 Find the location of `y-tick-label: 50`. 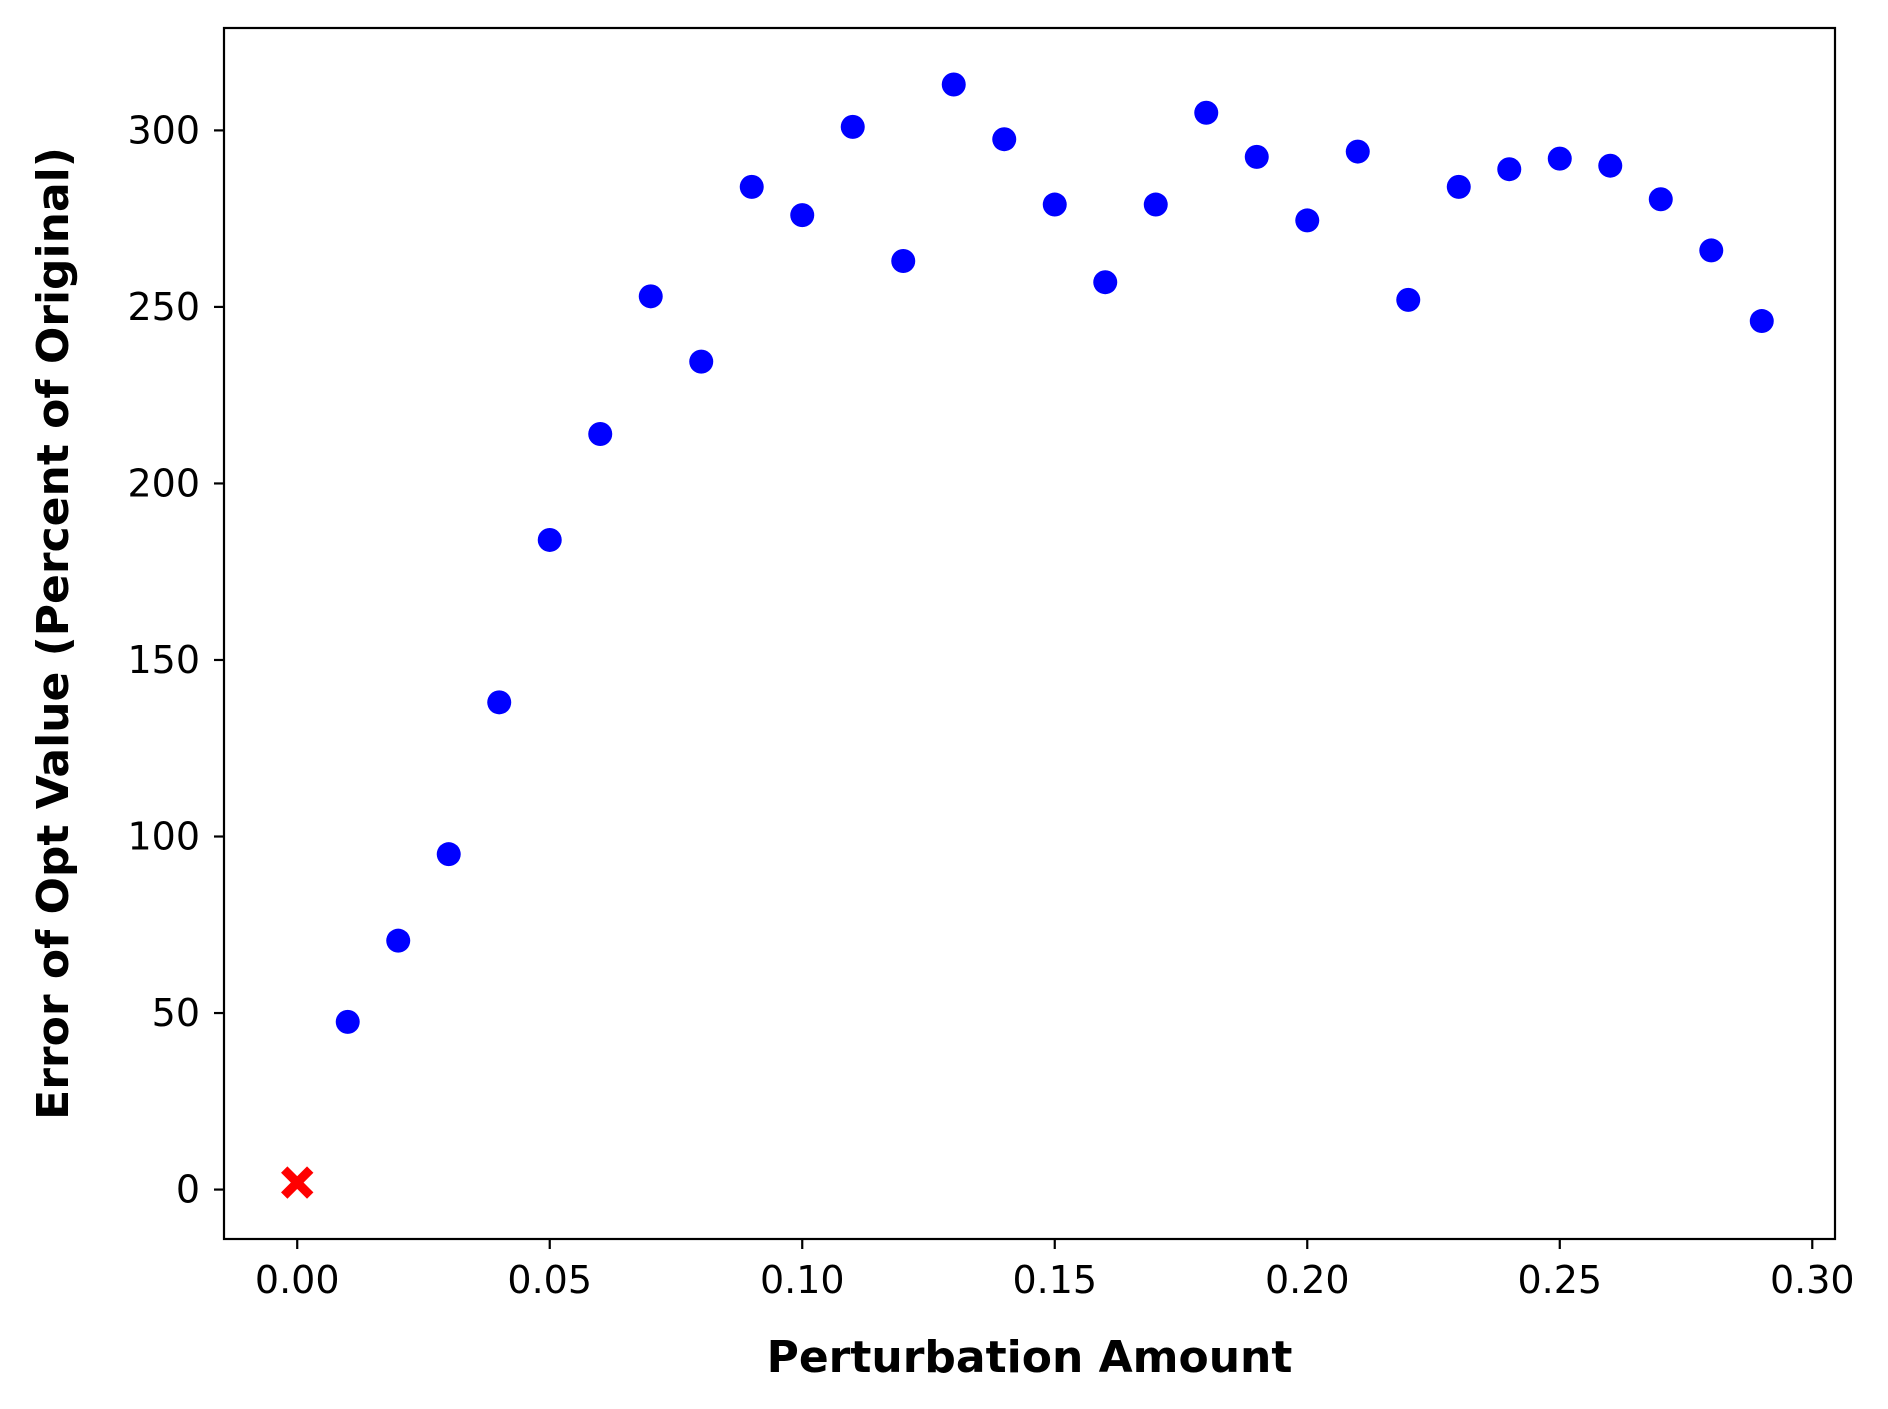

y-tick-label: 50 is located at coordinates (176, 1013).